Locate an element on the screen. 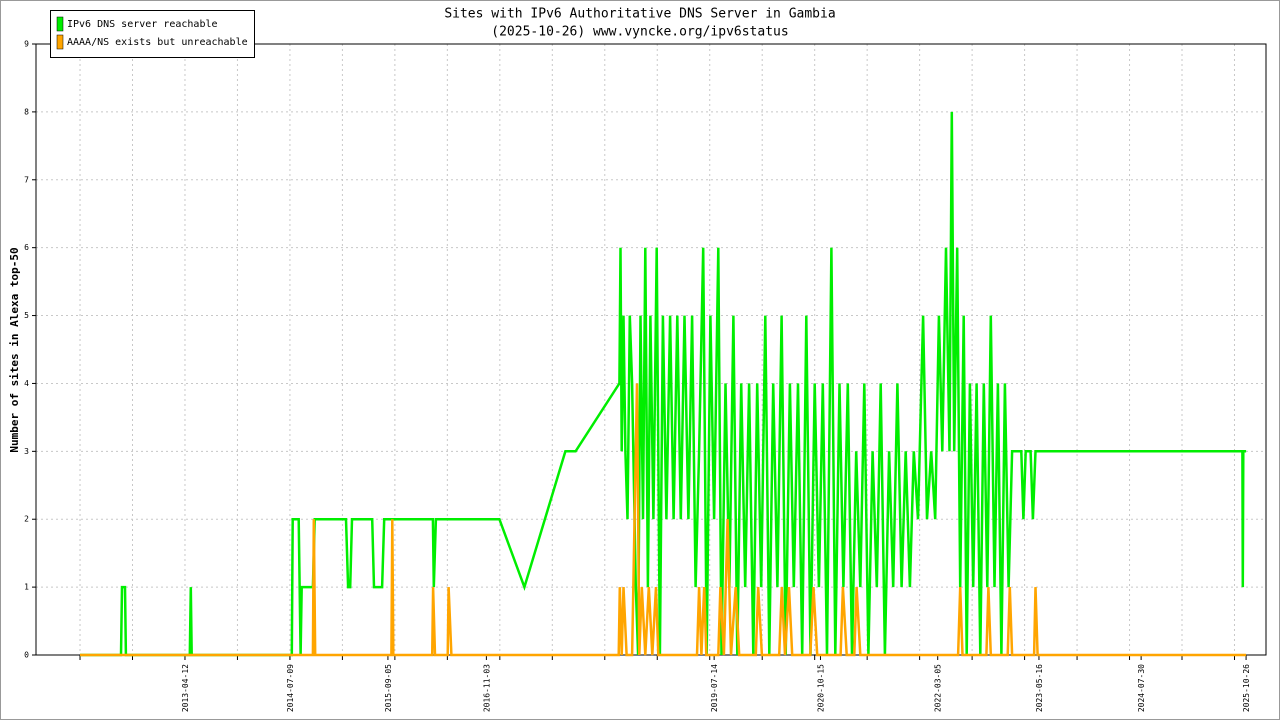  y-tick-label: 4 is located at coordinates (26, 383).